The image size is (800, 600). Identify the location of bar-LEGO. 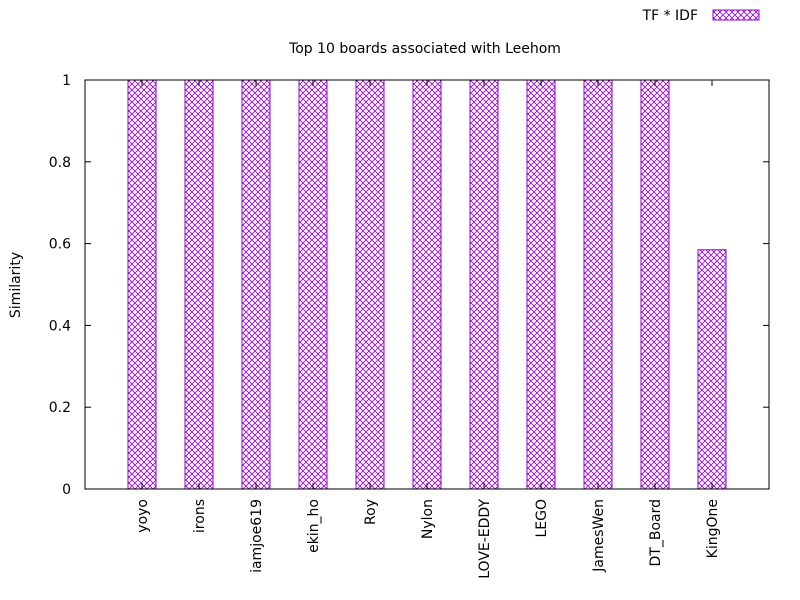
(541, 284).